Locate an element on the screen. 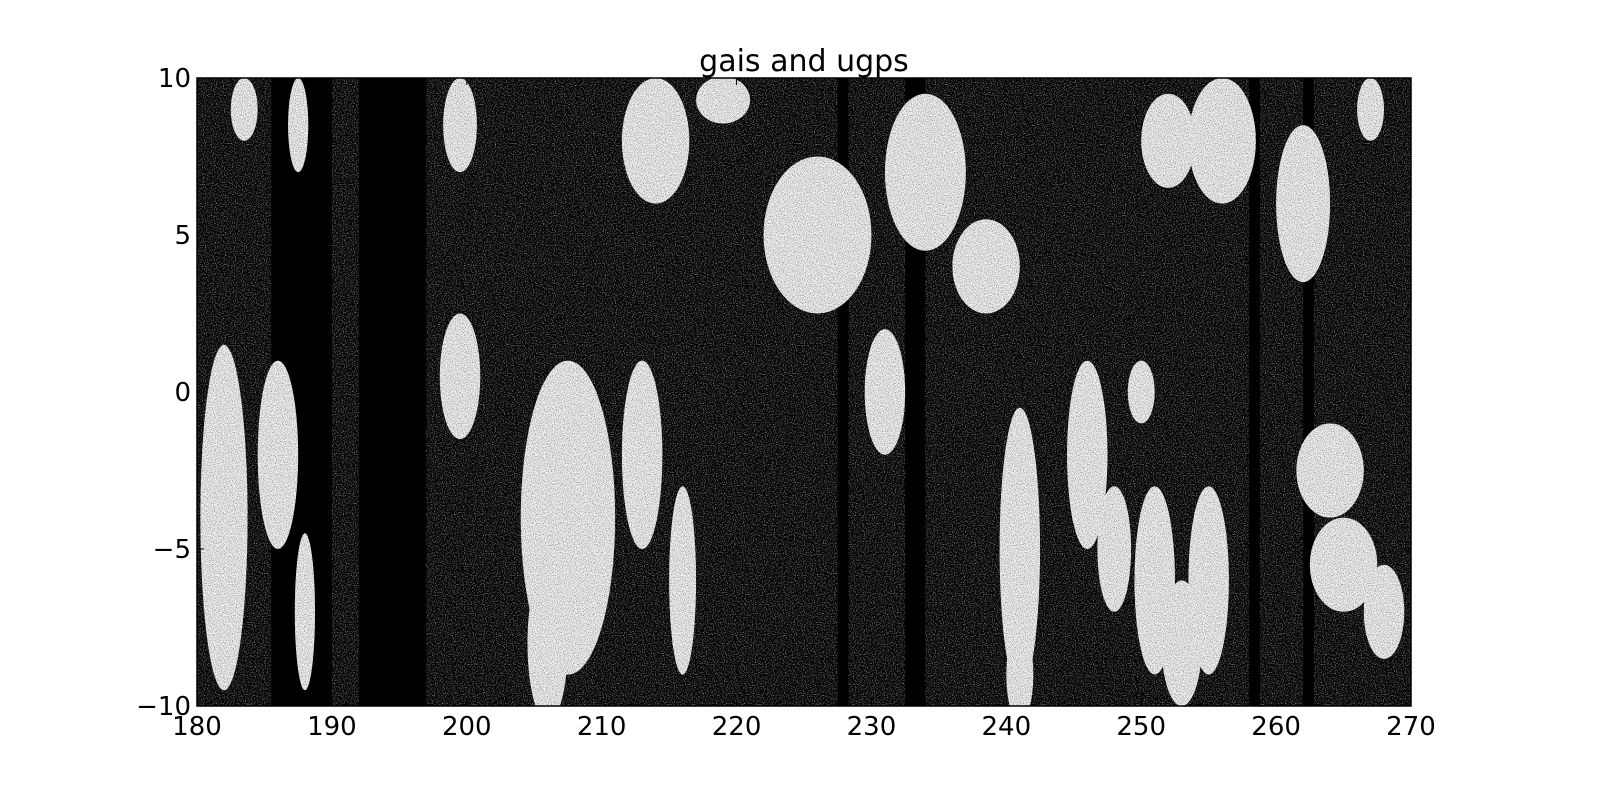 The image size is (1600, 800). y-tick-label: −10 is located at coordinates (163, 707).